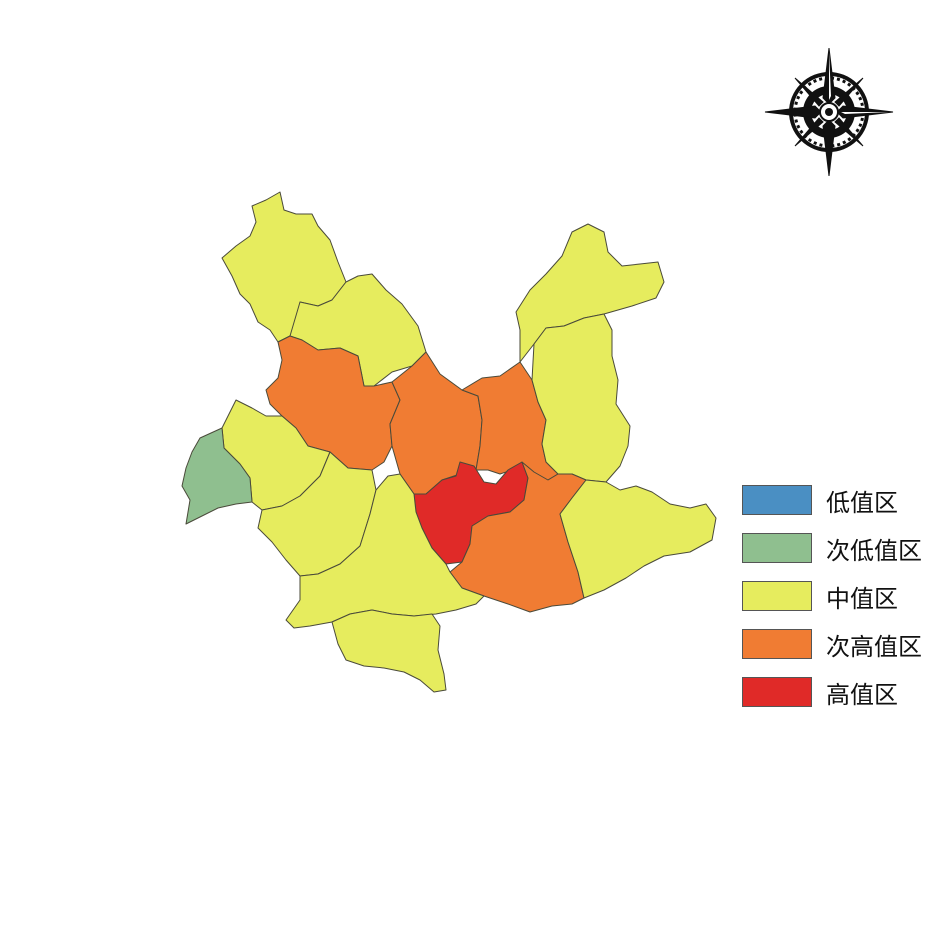 The height and width of the screenshot is (942, 942). Describe the element at coordinates (829, 112) in the screenshot. I see `compass-rose-icon` at that location.